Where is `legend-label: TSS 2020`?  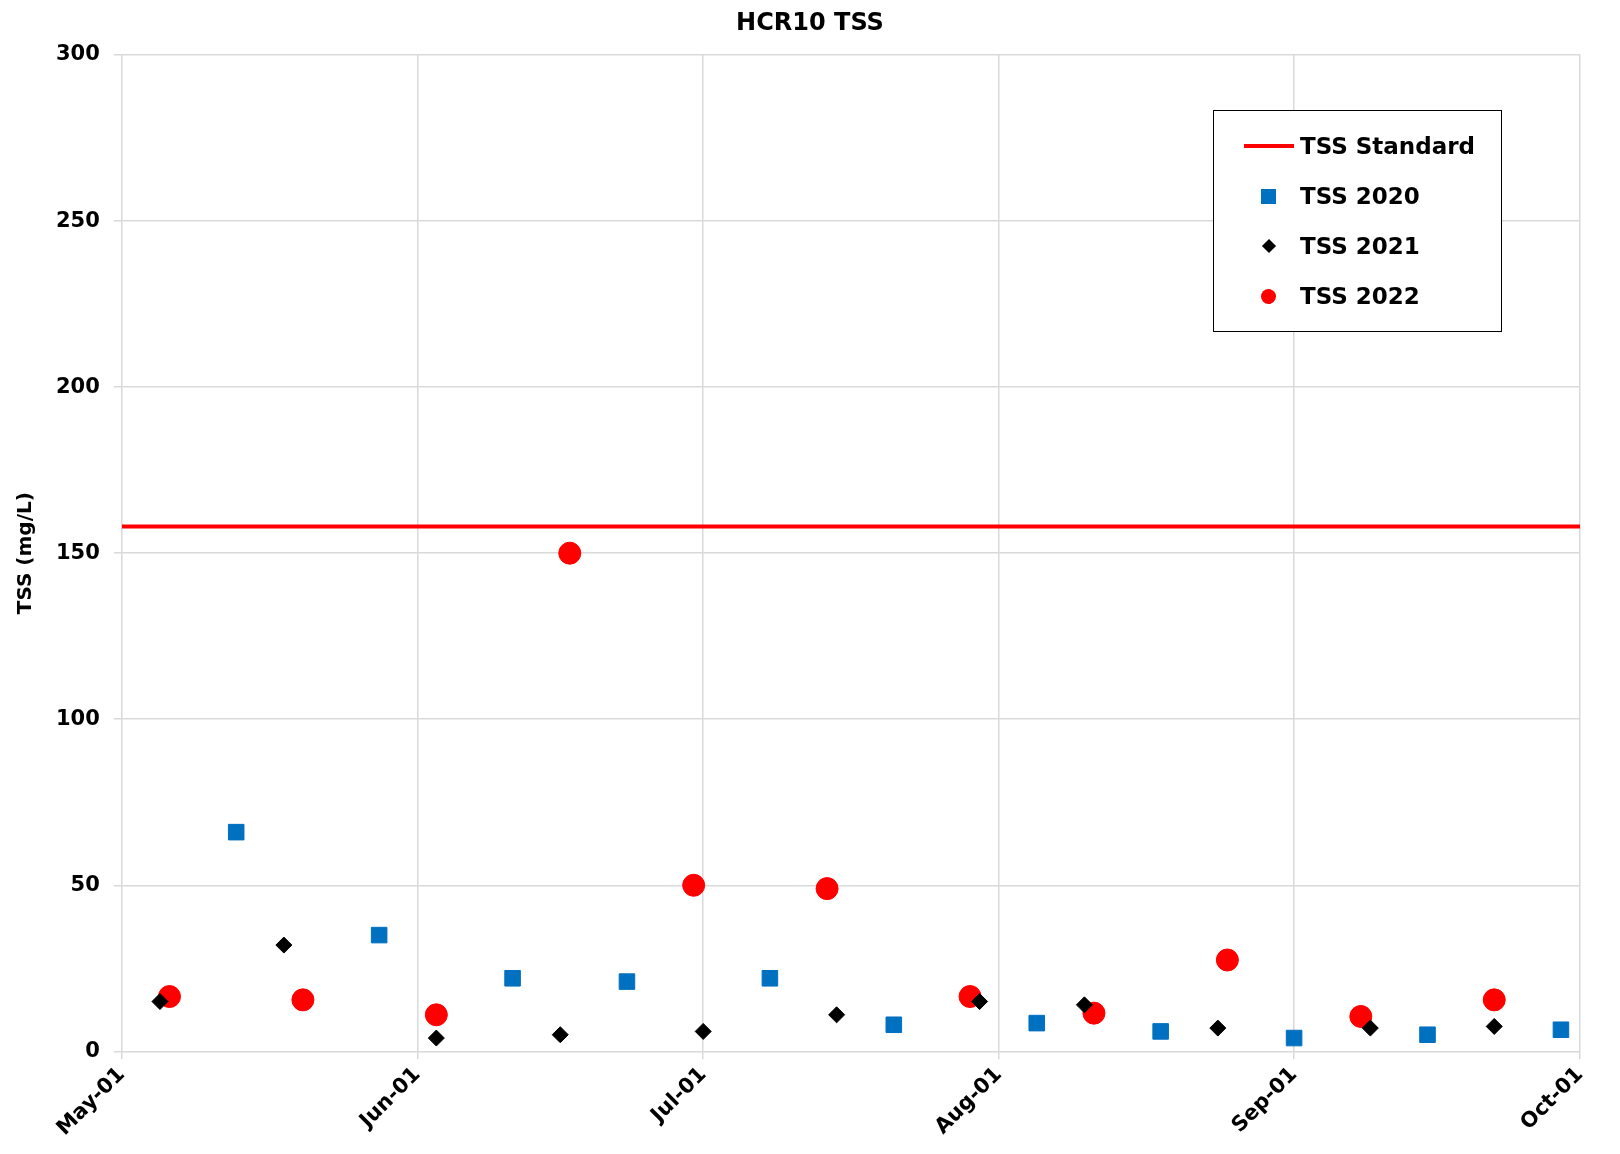 legend-label: TSS 2020 is located at coordinates (1359, 196).